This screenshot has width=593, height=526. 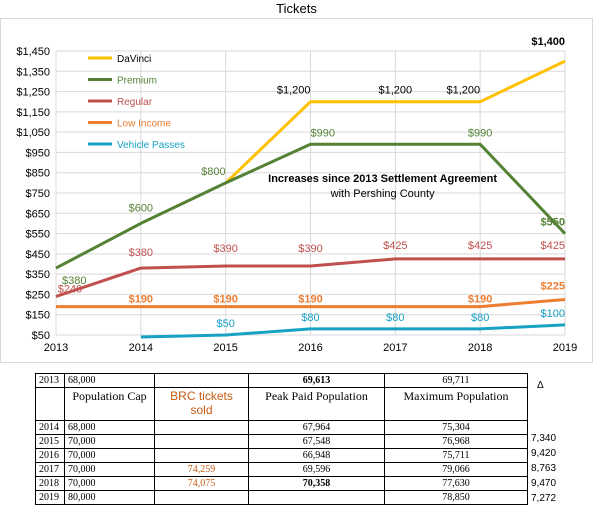 I want to click on table-row: 2018 70,000 74,075 70,358 77,630, so click(x=281, y=483).